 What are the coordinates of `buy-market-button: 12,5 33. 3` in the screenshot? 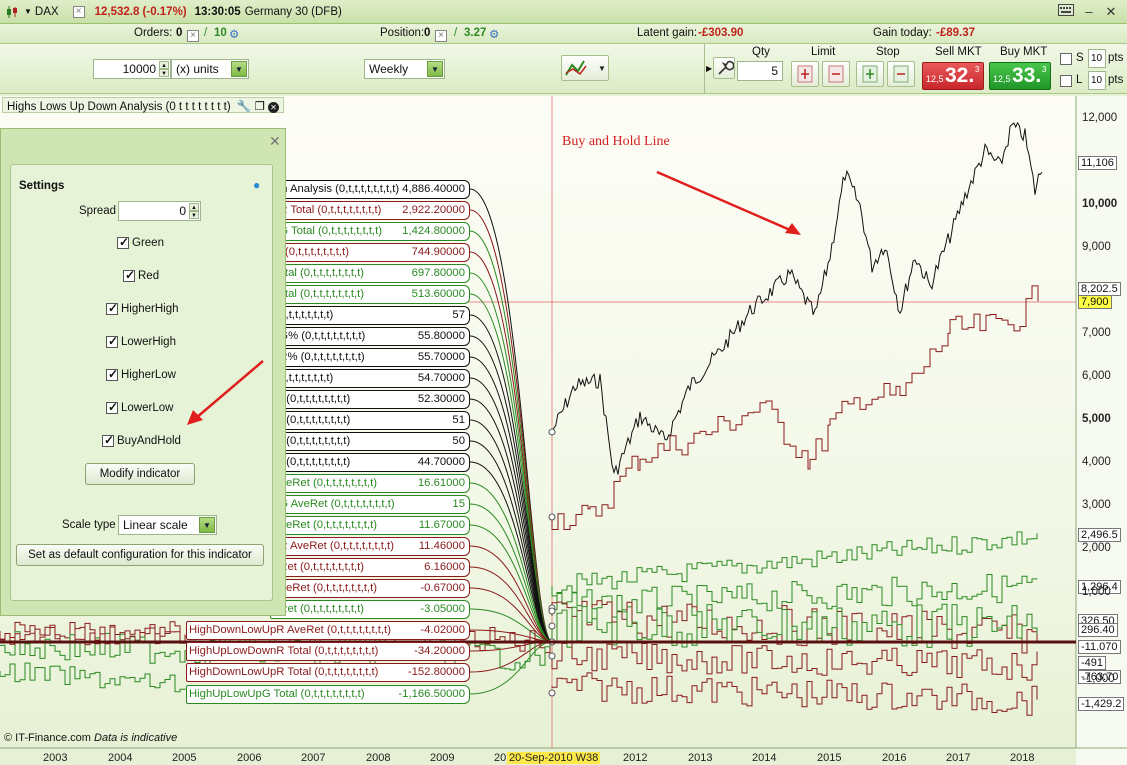 It's located at (1020, 76).